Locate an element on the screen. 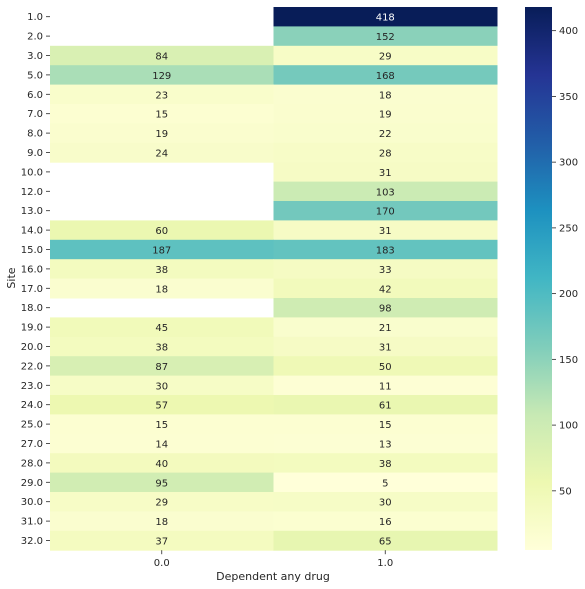 This screenshot has width=585, height=589. y-tick-label: 14.0 is located at coordinates (32, 231).